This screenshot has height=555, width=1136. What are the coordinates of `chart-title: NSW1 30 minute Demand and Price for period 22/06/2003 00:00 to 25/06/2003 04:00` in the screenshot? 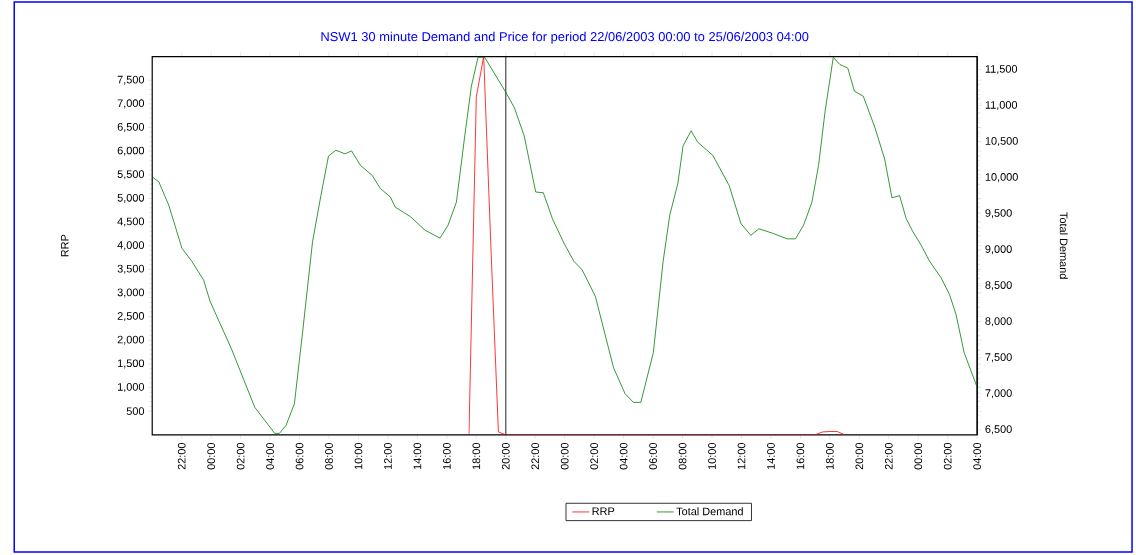 It's located at (565, 37).